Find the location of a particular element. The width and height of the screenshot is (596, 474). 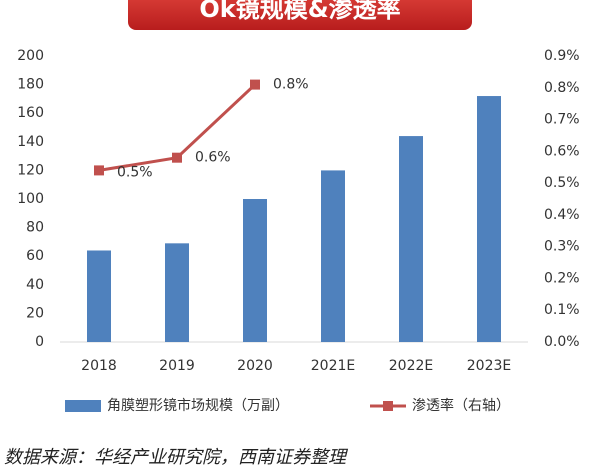

source-note: 数据来源：华经产业研究院，西南证券整理 is located at coordinates (176, 457).